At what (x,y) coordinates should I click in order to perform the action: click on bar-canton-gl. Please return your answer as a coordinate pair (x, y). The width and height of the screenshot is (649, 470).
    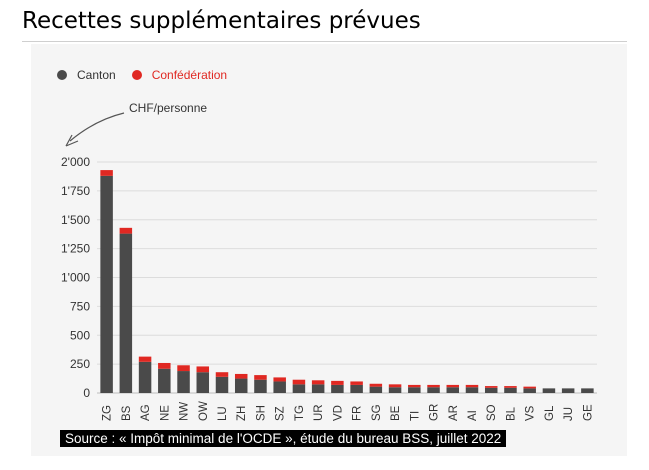
    Looking at the image, I should click on (549, 390).